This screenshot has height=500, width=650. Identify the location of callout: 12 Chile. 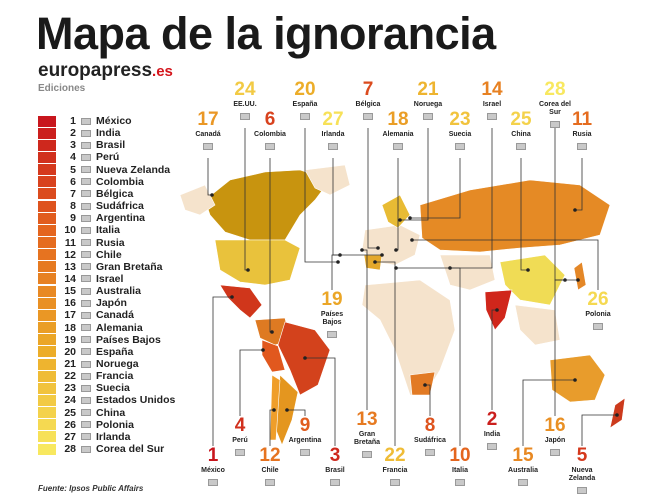
(270, 466).